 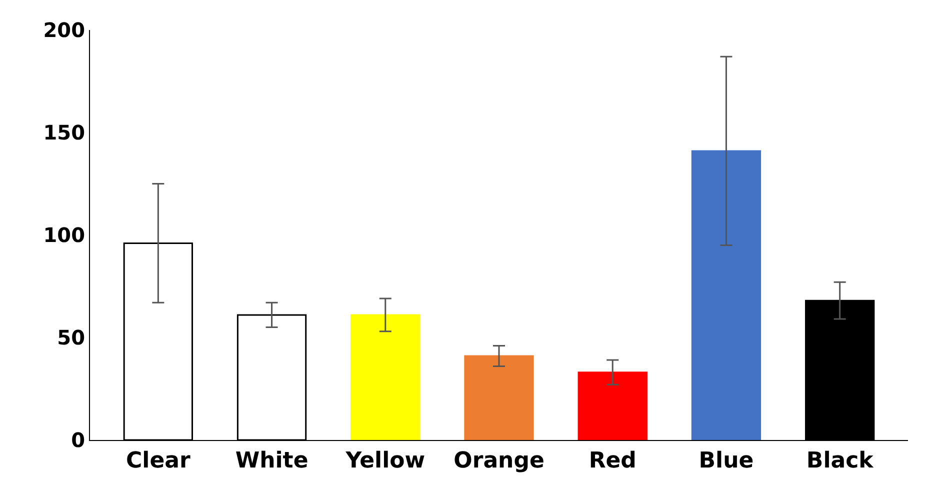 What do you see at coordinates (612, 461) in the screenshot?
I see `x-tick-label: Red` at bounding box center [612, 461].